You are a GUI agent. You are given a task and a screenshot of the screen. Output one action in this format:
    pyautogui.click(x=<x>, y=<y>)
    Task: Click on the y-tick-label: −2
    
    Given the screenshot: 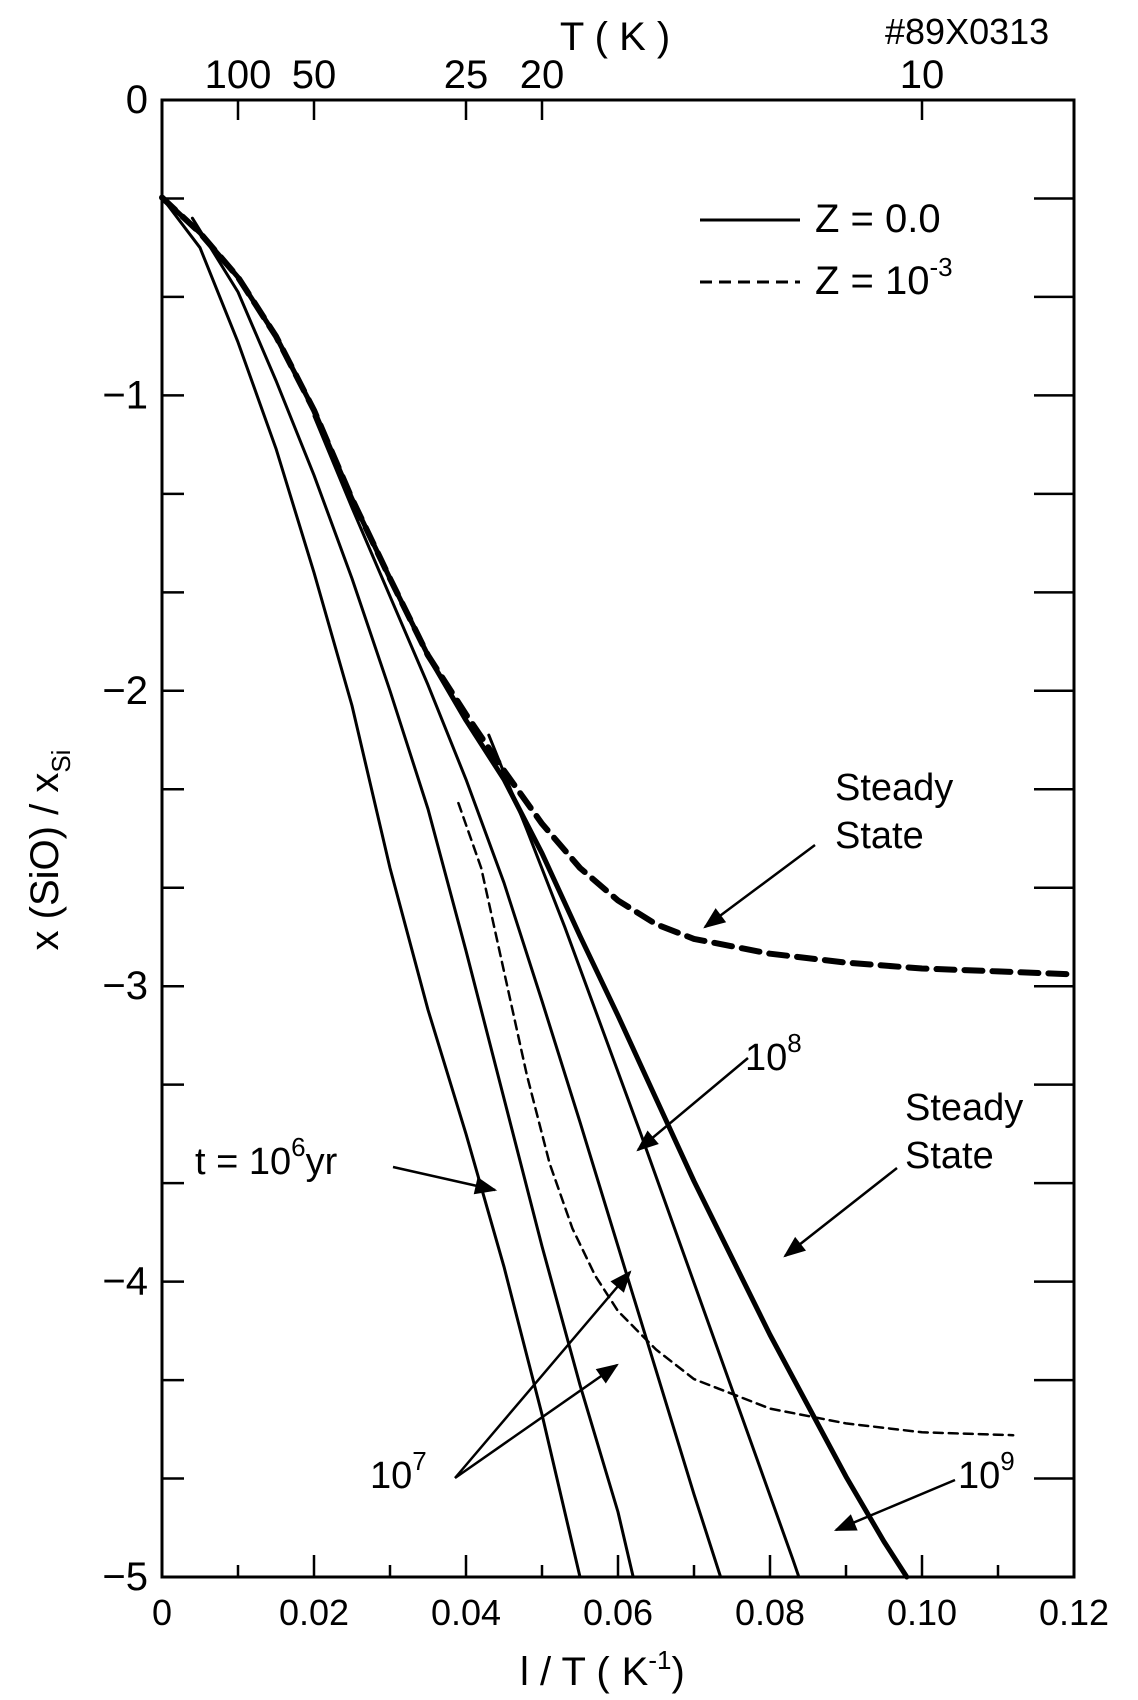 What is the action you would take?
    pyautogui.click(x=125, y=691)
    